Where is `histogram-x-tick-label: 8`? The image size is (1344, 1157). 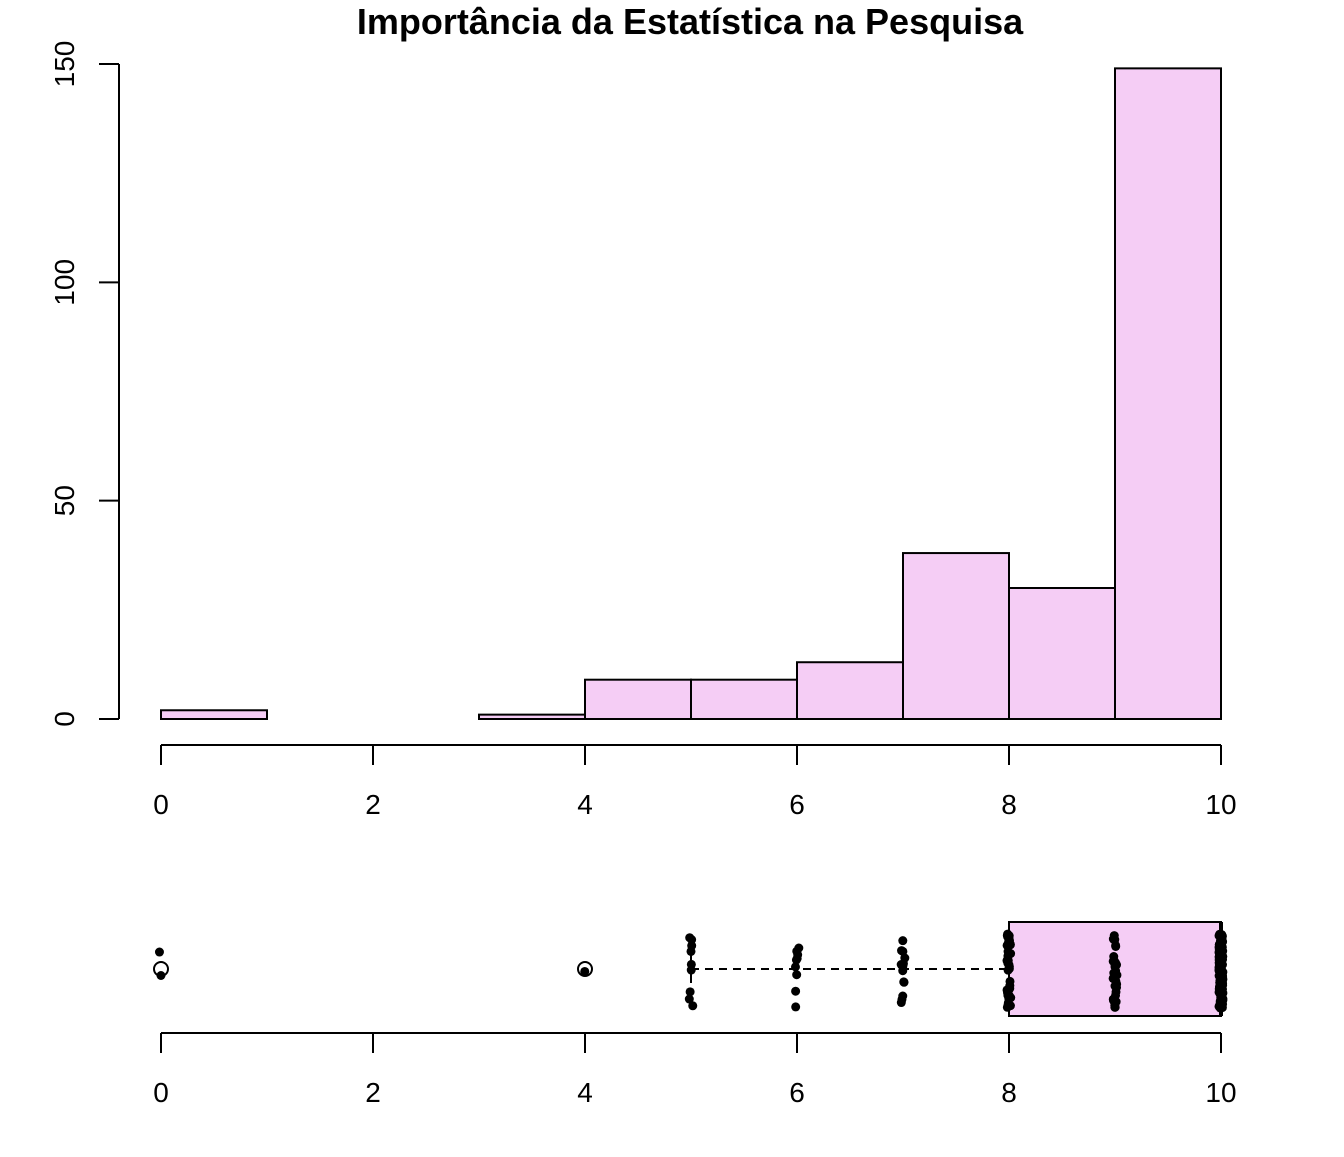 histogram-x-tick-label: 8 is located at coordinates (1009, 804).